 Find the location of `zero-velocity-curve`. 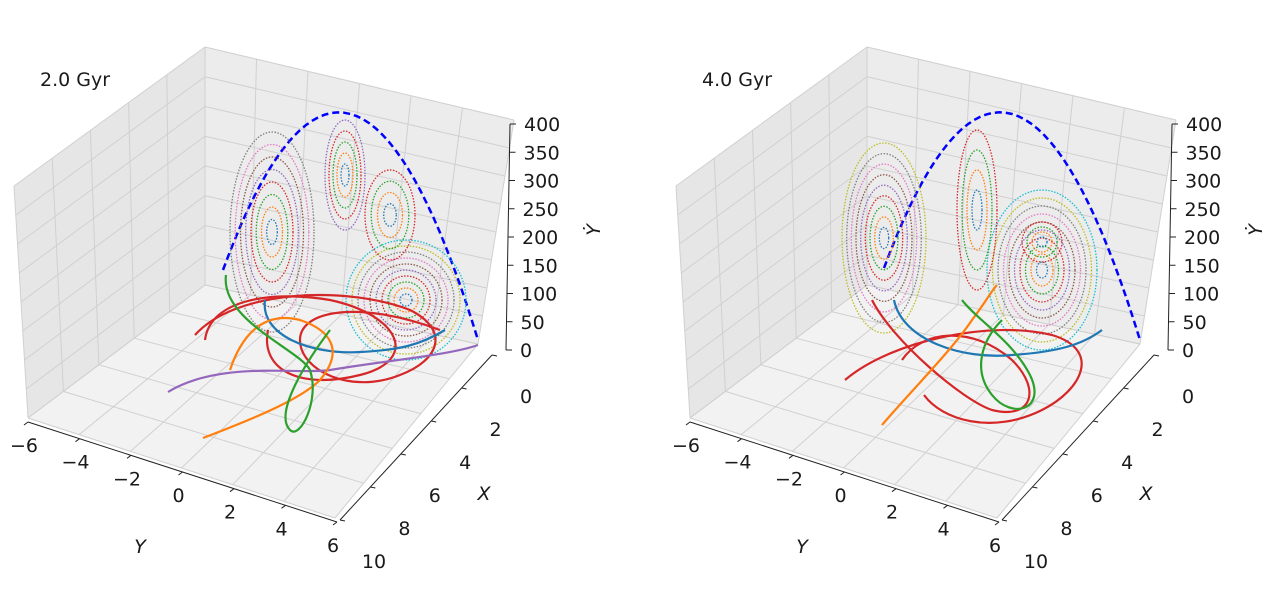

zero-velocity-curve is located at coordinates (350, 226).